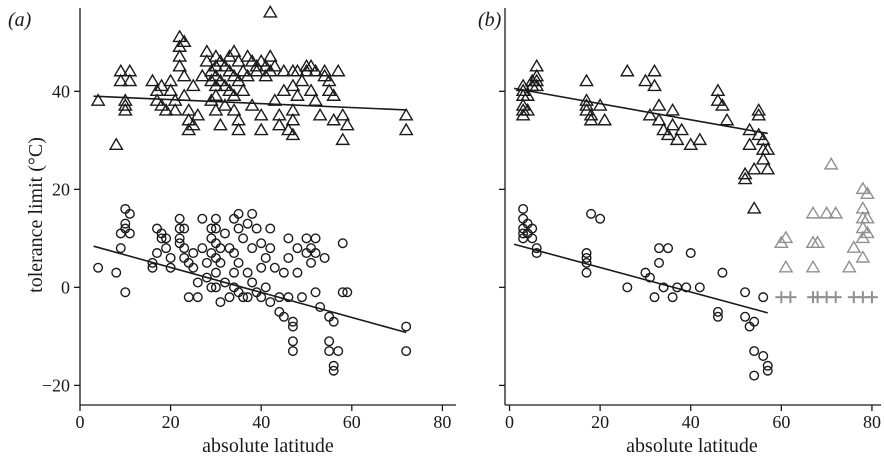 The image size is (884, 462). Describe the element at coordinates (490, 20) in the screenshot. I see `panel-label: (b)` at that location.